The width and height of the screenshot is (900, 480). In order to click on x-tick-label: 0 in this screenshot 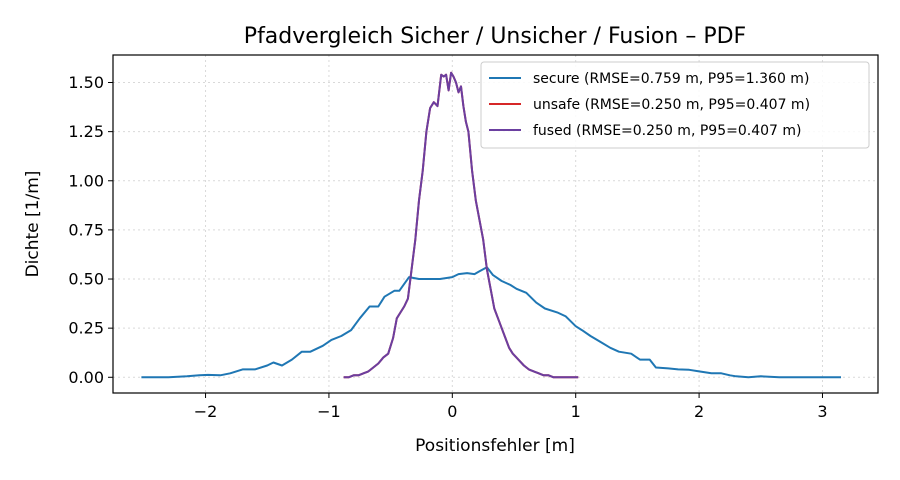, I will do `click(452, 411)`.